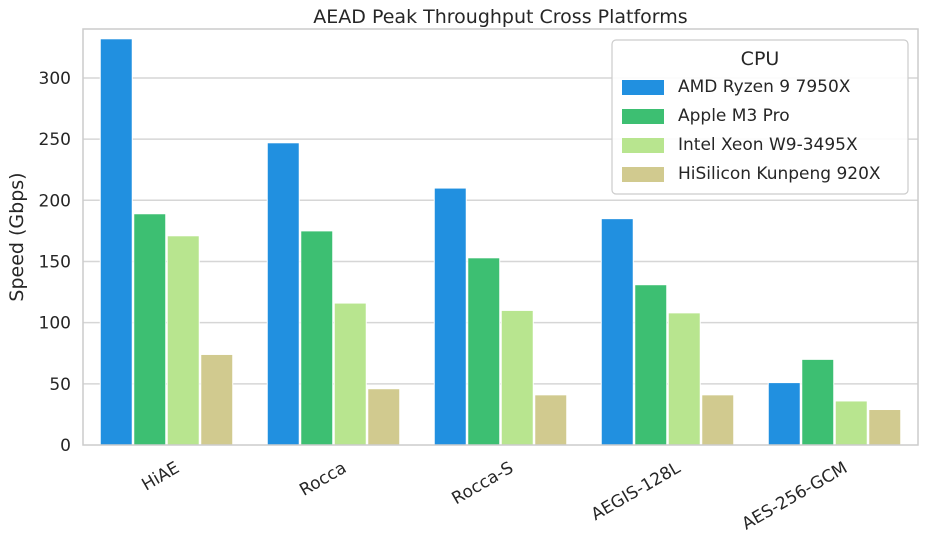  What do you see at coordinates (55, 79) in the screenshot?
I see `y-tick-label: 300` at bounding box center [55, 79].